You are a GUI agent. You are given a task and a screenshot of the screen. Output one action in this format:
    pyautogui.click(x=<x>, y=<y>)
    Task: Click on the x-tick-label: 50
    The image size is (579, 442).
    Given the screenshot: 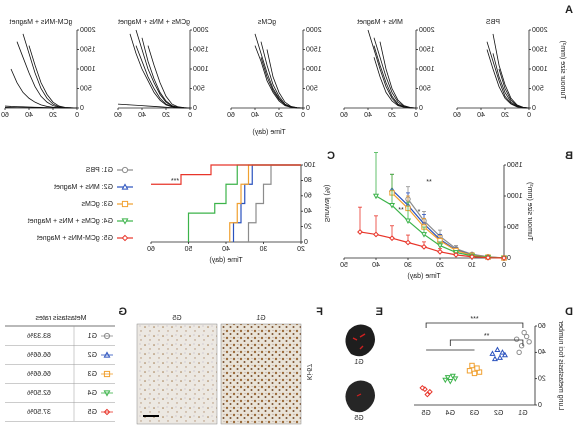 What is the action you would take?
    pyautogui.click(x=344, y=265)
    